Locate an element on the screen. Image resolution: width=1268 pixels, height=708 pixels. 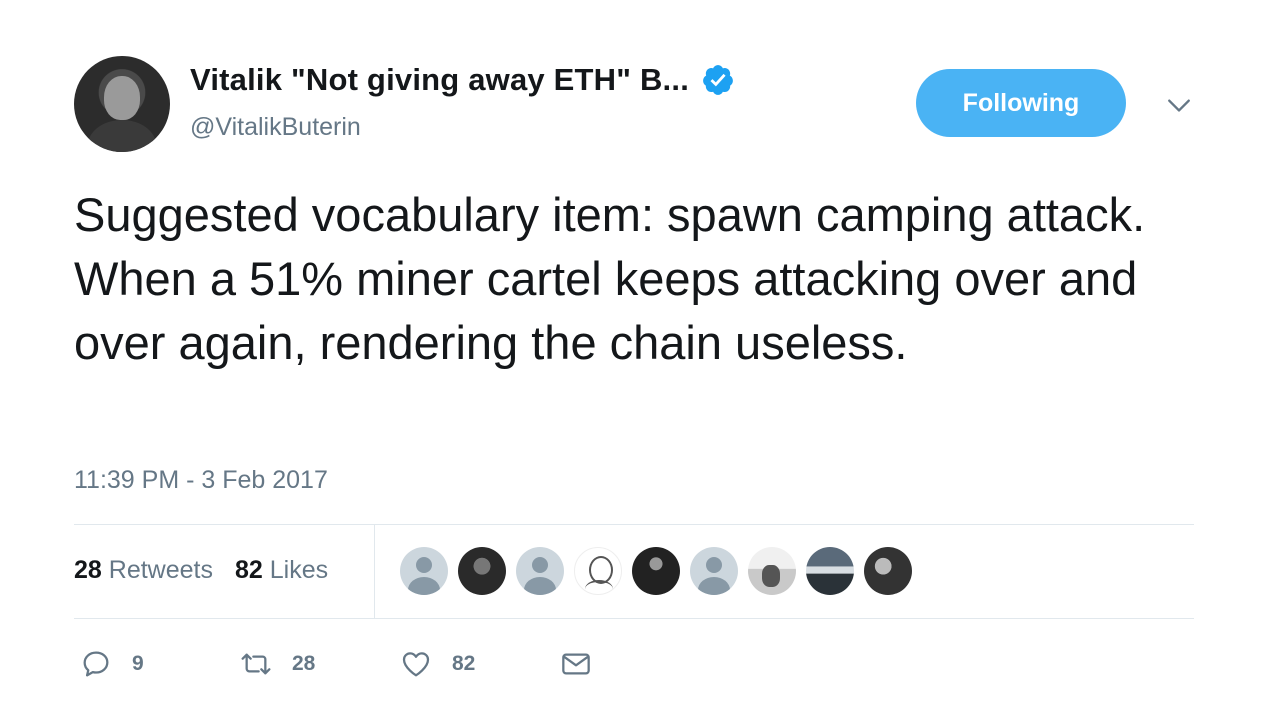
retweet-icon is located at coordinates (256, 664).